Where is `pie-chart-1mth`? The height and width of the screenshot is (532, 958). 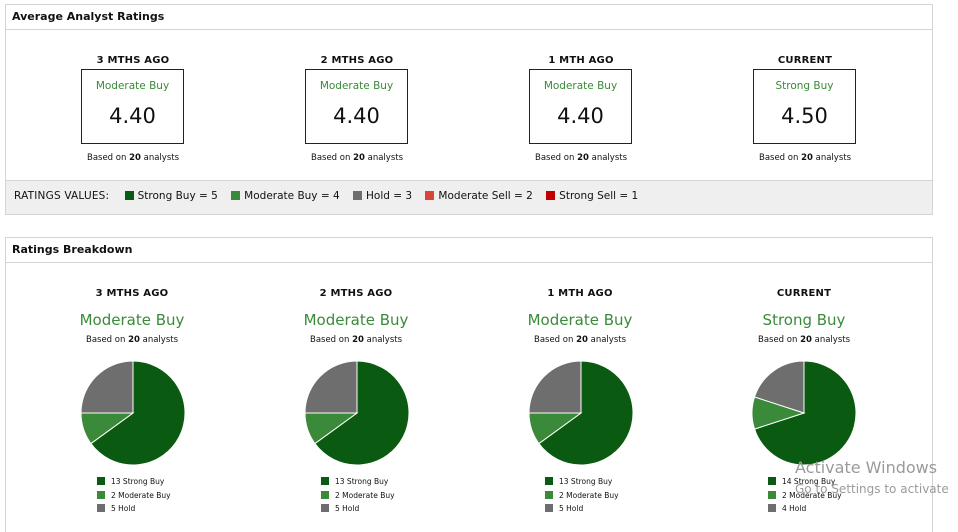
pie-chart-1mth is located at coordinates (581, 413).